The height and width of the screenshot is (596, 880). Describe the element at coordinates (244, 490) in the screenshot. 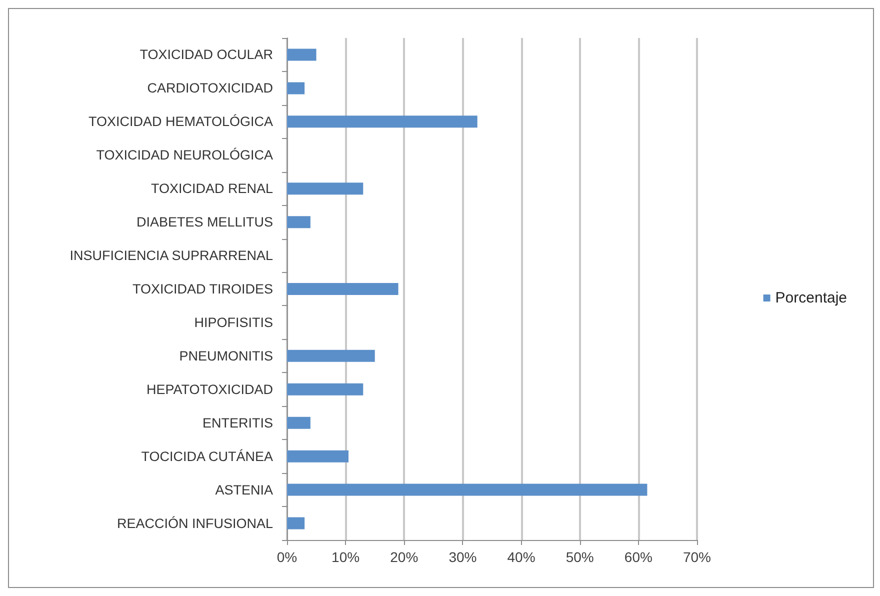

I see `y-tick-label: ASTENIA` at that location.